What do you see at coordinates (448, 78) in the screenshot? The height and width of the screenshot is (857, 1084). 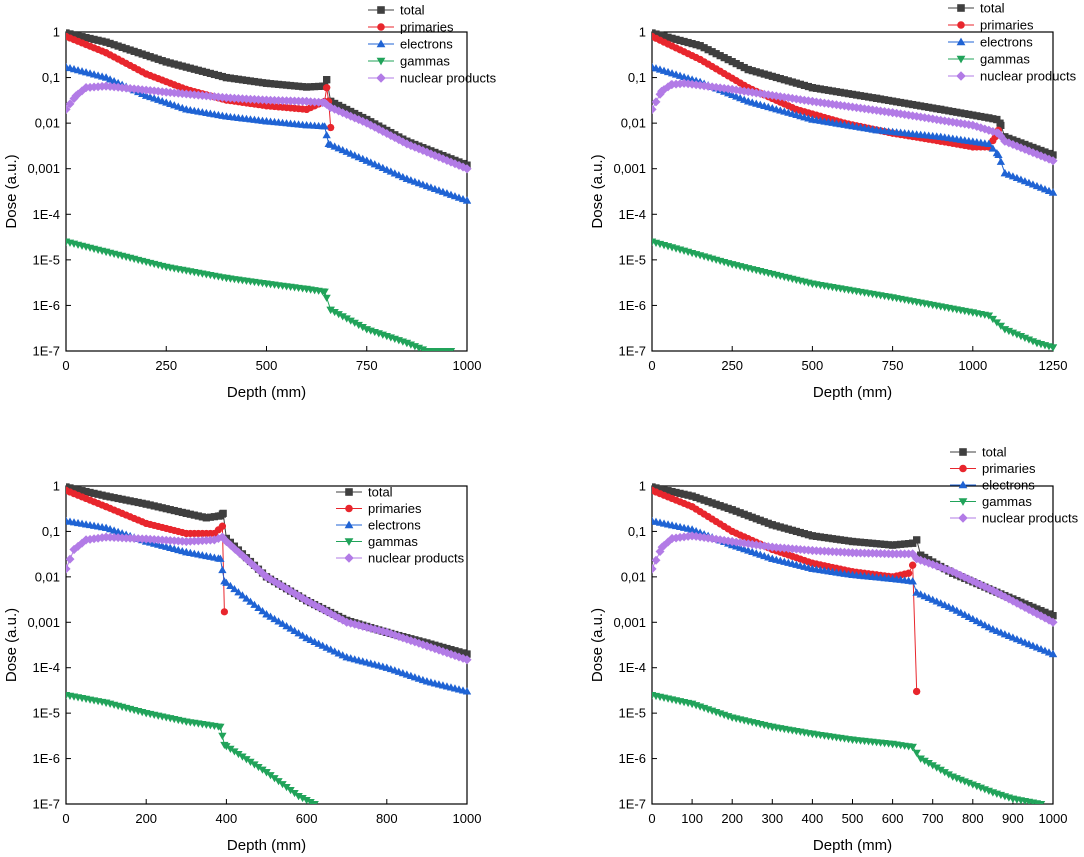 I see `legend-label: nuclear products` at bounding box center [448, 78].